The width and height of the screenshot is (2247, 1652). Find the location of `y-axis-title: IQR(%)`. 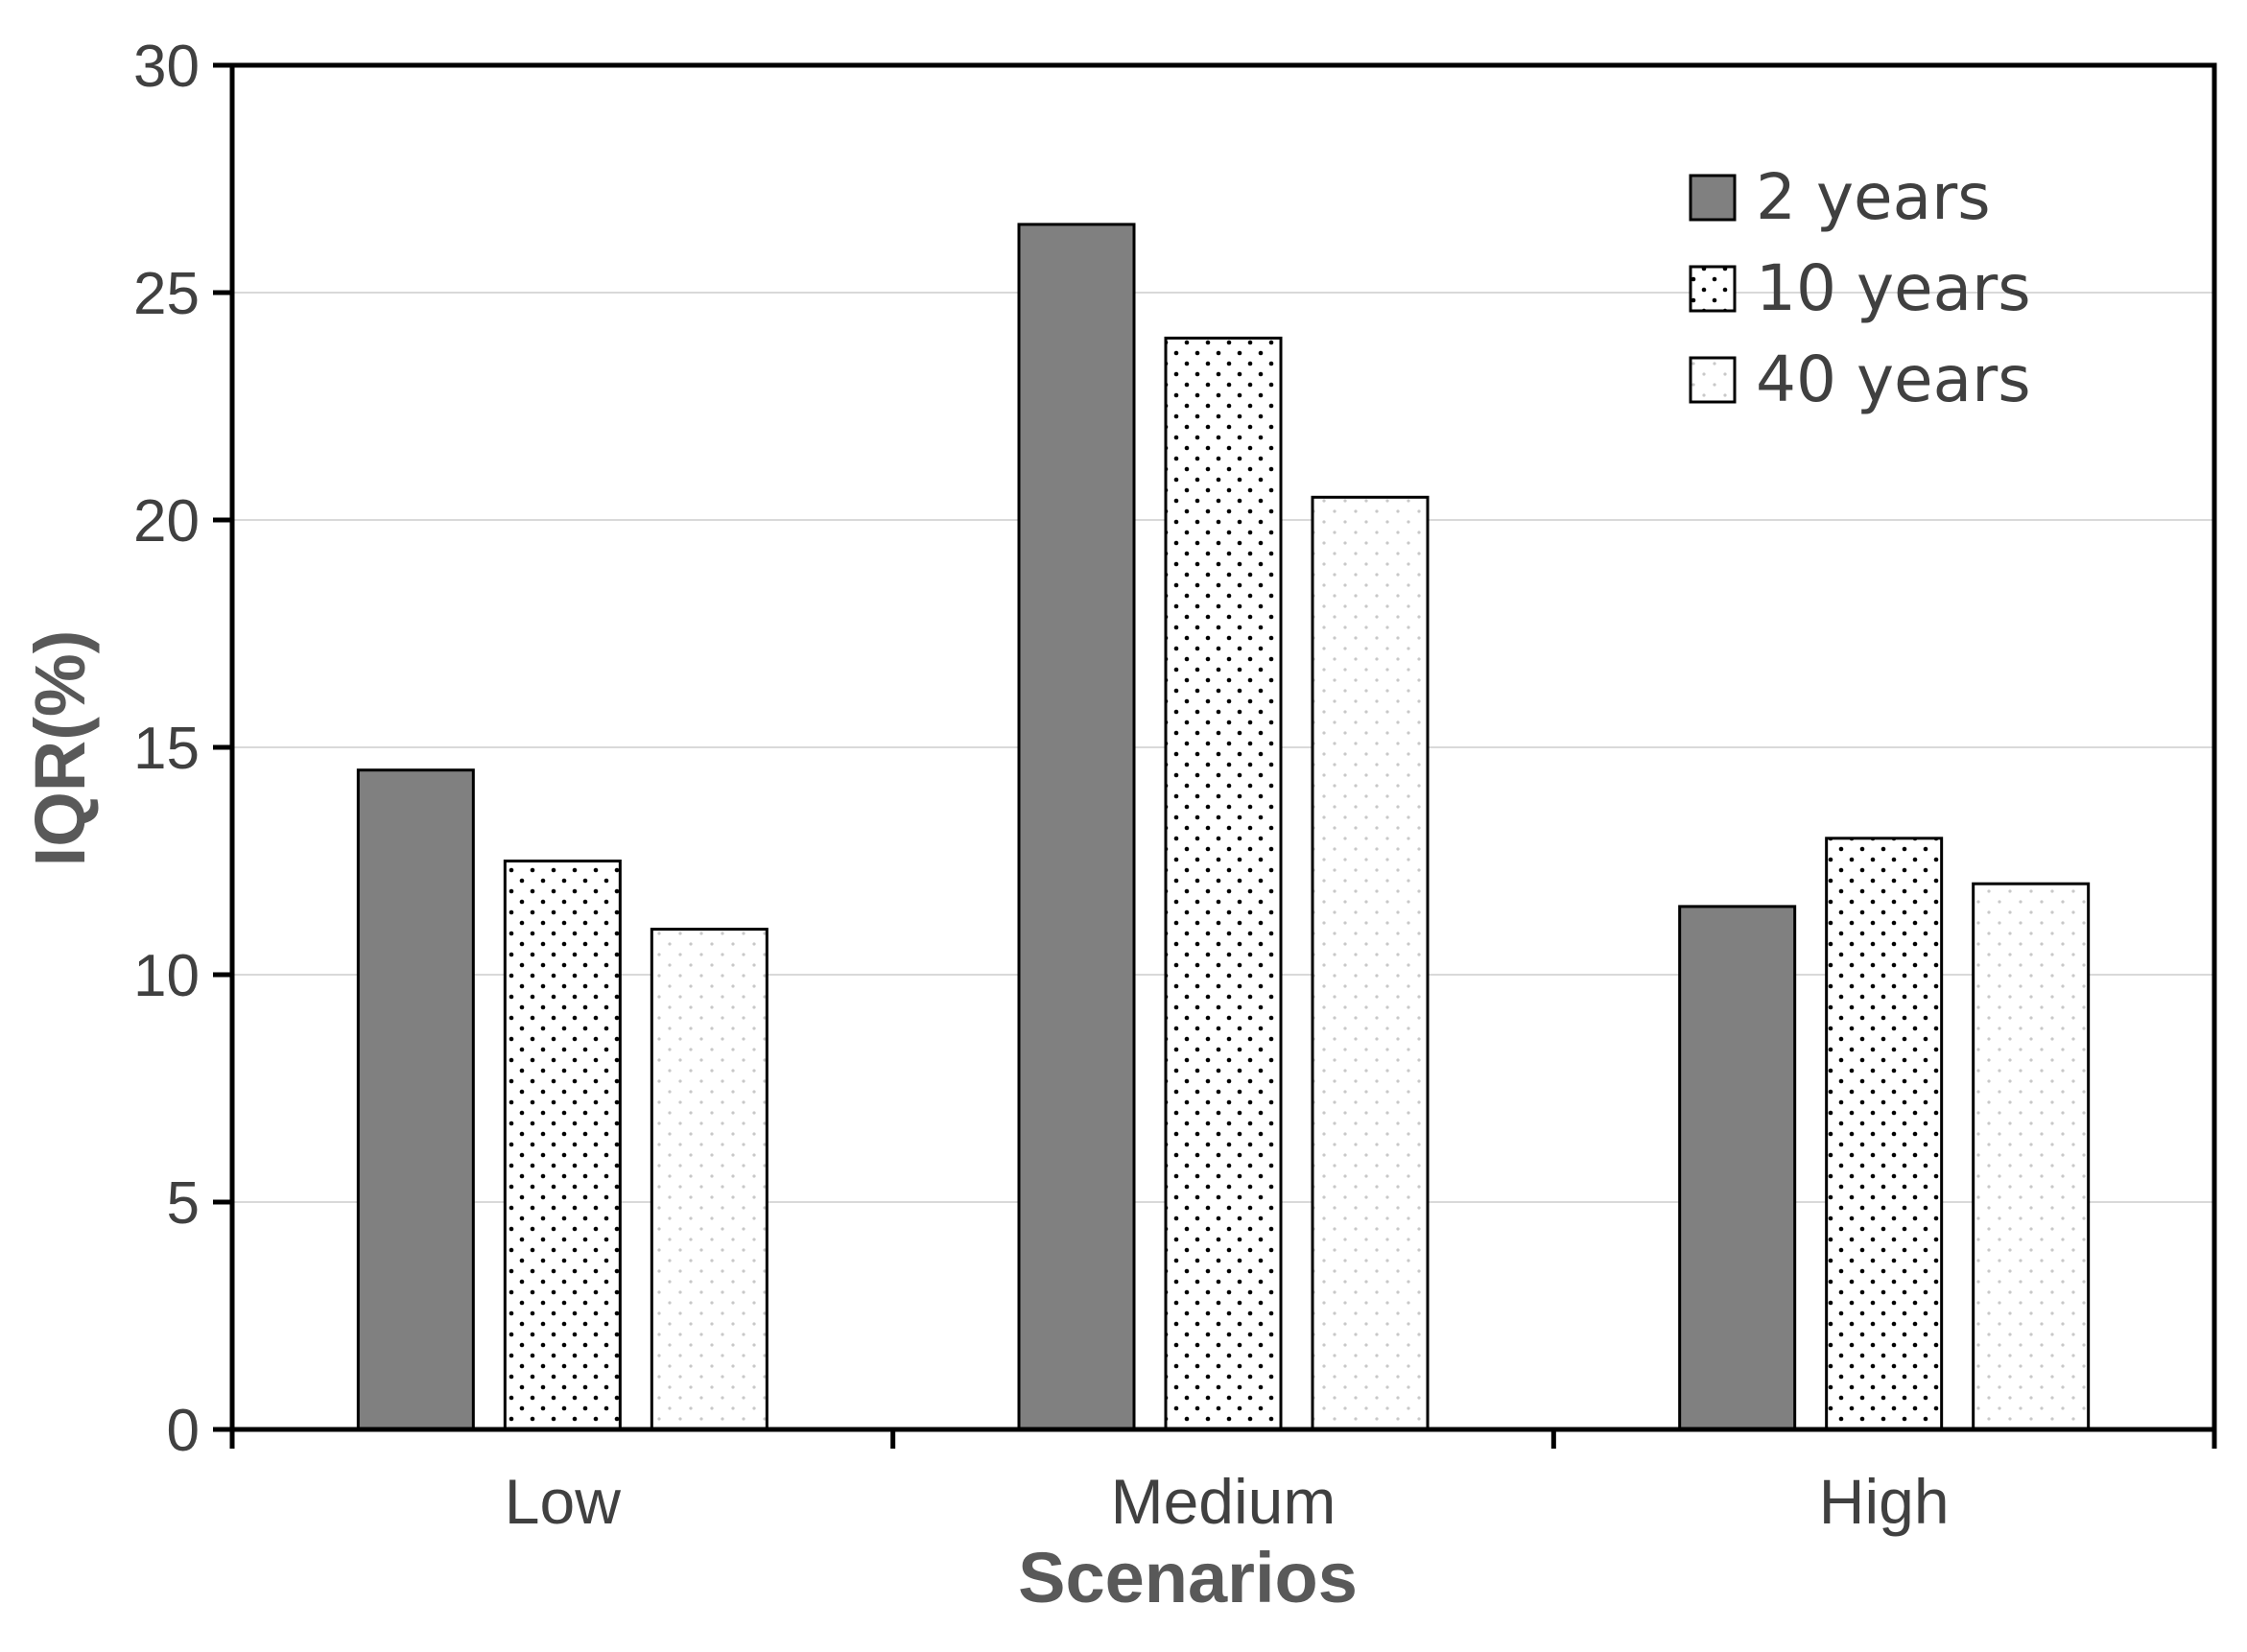

y-axis-title: IQR(%) is located at coordinates (60, 749).